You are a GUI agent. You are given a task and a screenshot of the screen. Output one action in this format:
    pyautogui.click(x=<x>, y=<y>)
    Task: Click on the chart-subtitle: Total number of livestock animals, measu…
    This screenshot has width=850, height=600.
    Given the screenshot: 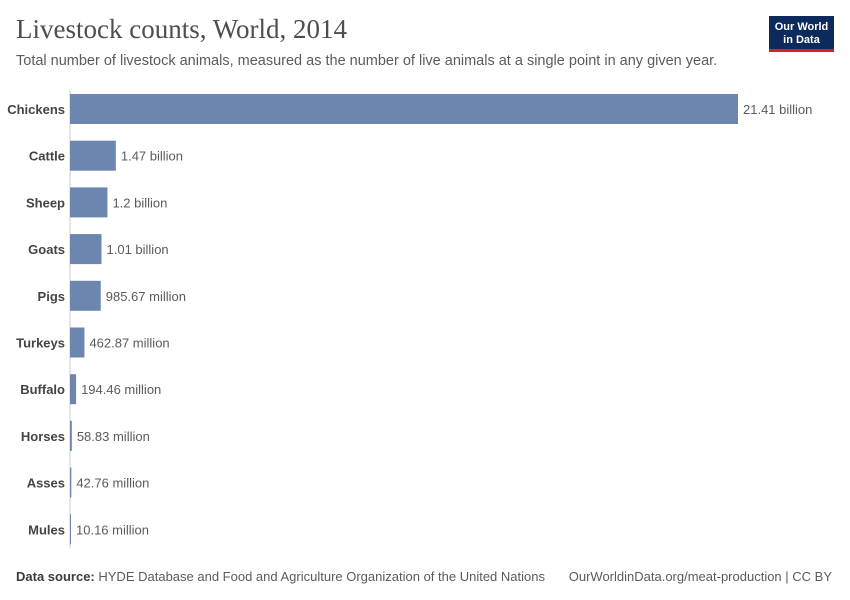 What is the action you would take?
    pyautogui.click(x=367, y=61)
    